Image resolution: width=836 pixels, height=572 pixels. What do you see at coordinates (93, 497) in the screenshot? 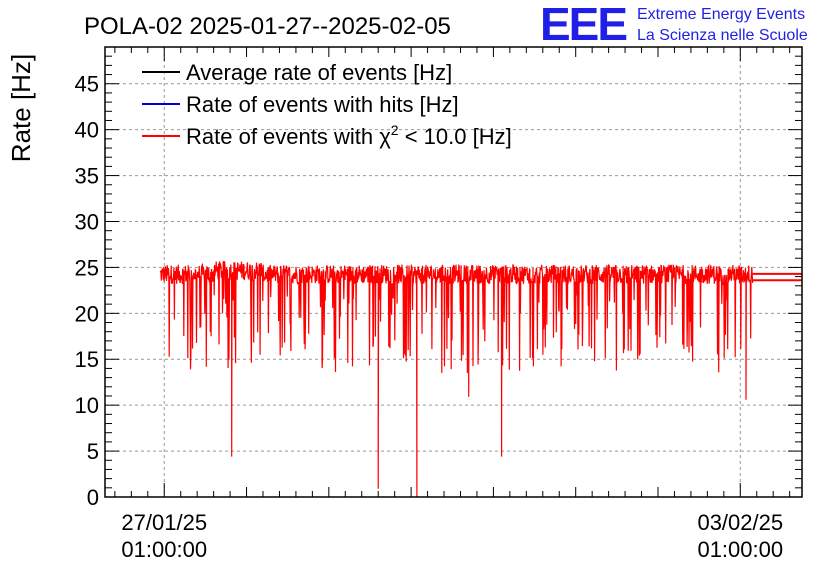
I see `y-tick-label: 0` at bounding box center [93, 497].